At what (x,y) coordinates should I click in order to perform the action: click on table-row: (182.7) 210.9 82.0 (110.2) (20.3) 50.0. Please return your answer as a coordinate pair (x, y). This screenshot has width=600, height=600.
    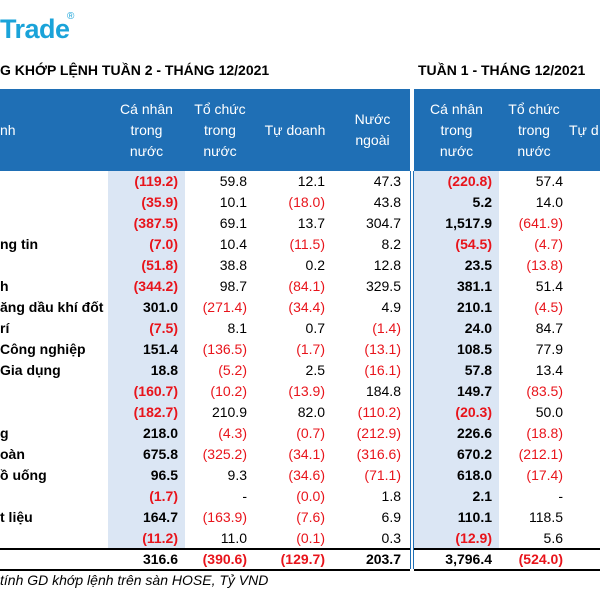
    Looking at the image, I should click on (300, 412).